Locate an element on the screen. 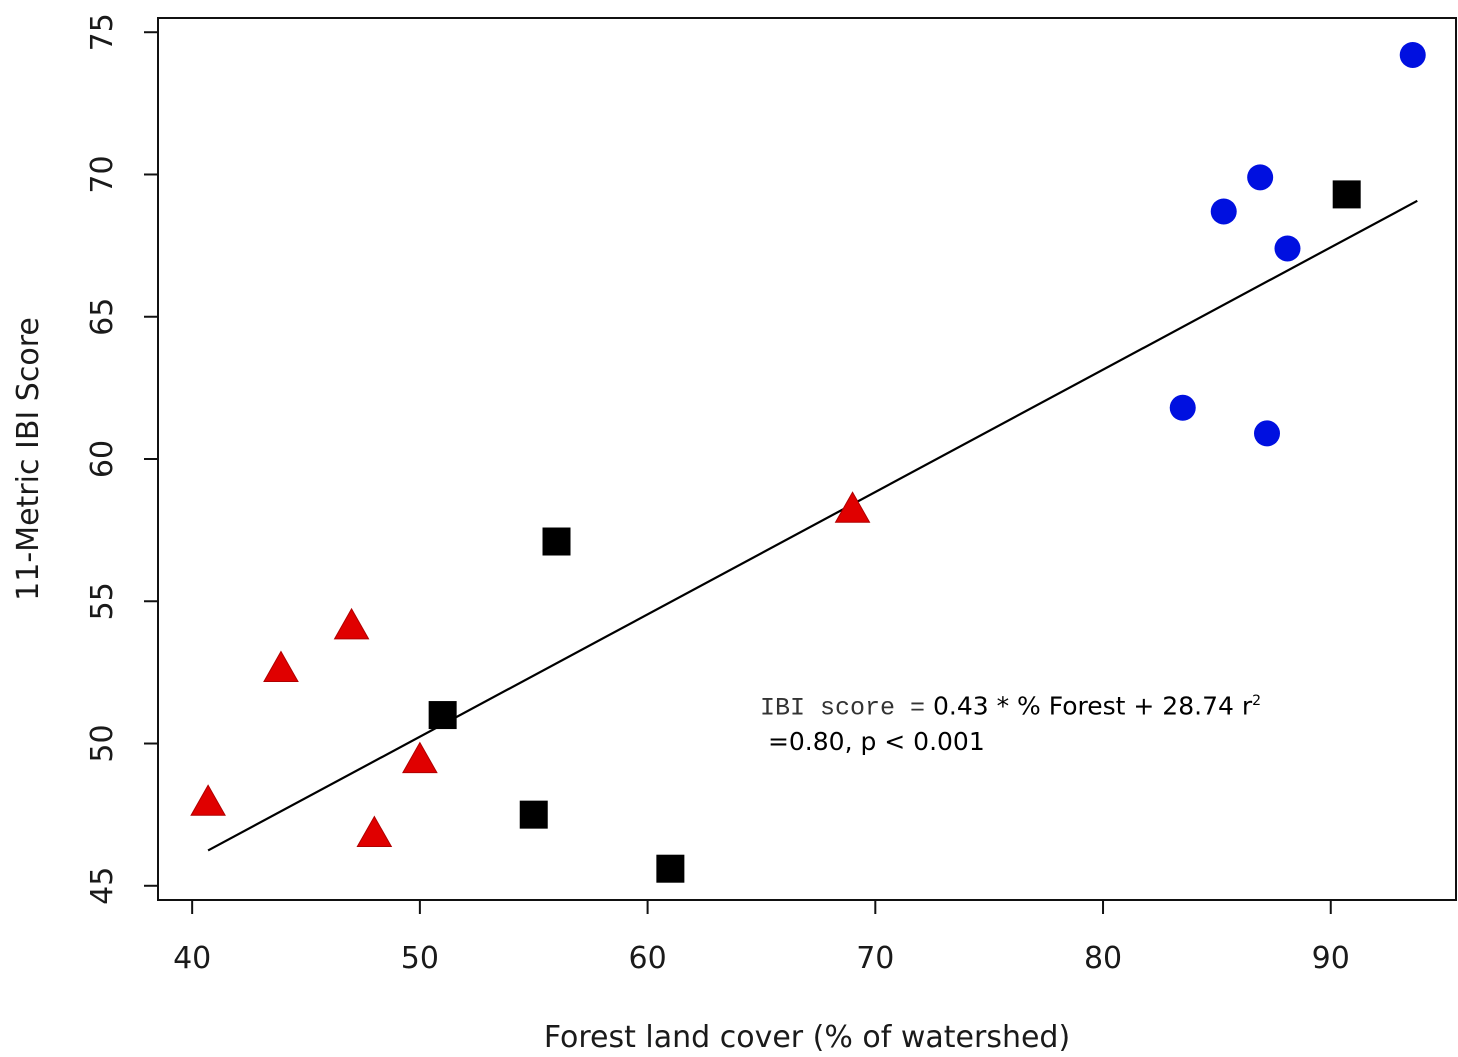 The height and width of the screenshot is (1057, 1458). x-axis-title: Forest land cover (% of watershed) is located at coordinates (807, 1037).